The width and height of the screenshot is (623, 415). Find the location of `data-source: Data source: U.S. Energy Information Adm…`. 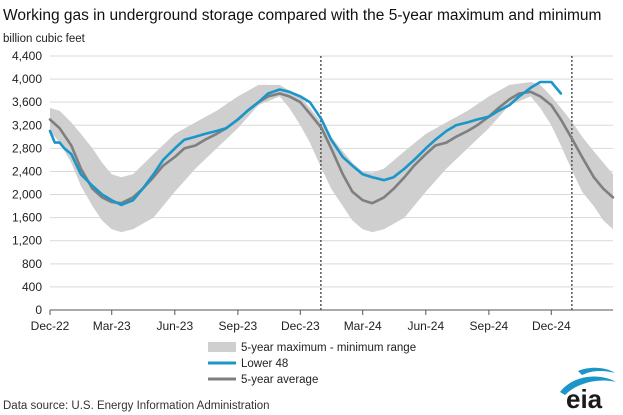

data-source: Data source: U.S. Energy Information Adm… is located at coordinates (136, 406).